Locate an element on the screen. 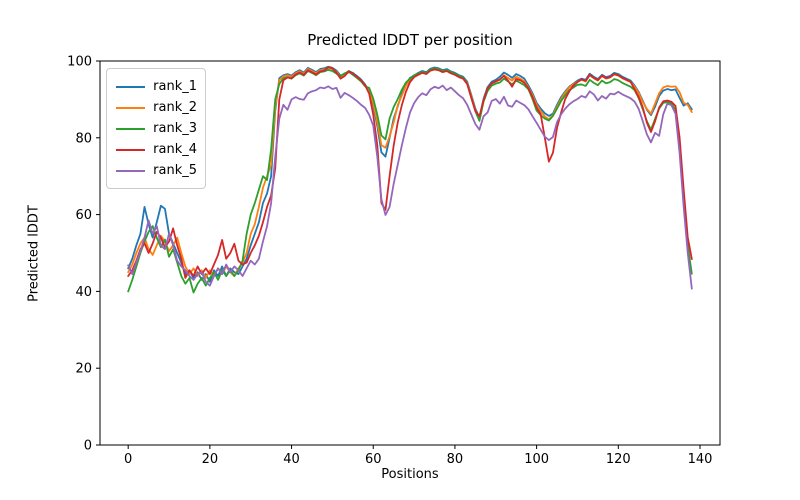 Image resolution: width=800 pixels, height=500 pixels. legend-label: rank_1 is located at coordinates (175, 86).